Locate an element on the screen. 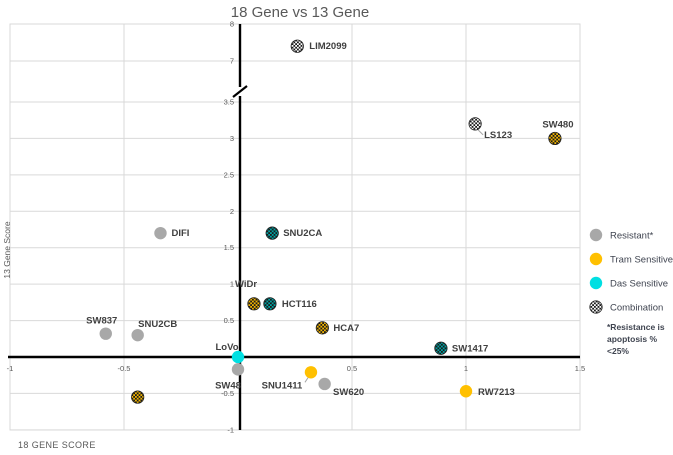  data-point-SNU2CA is located at coordinates (272, 233).